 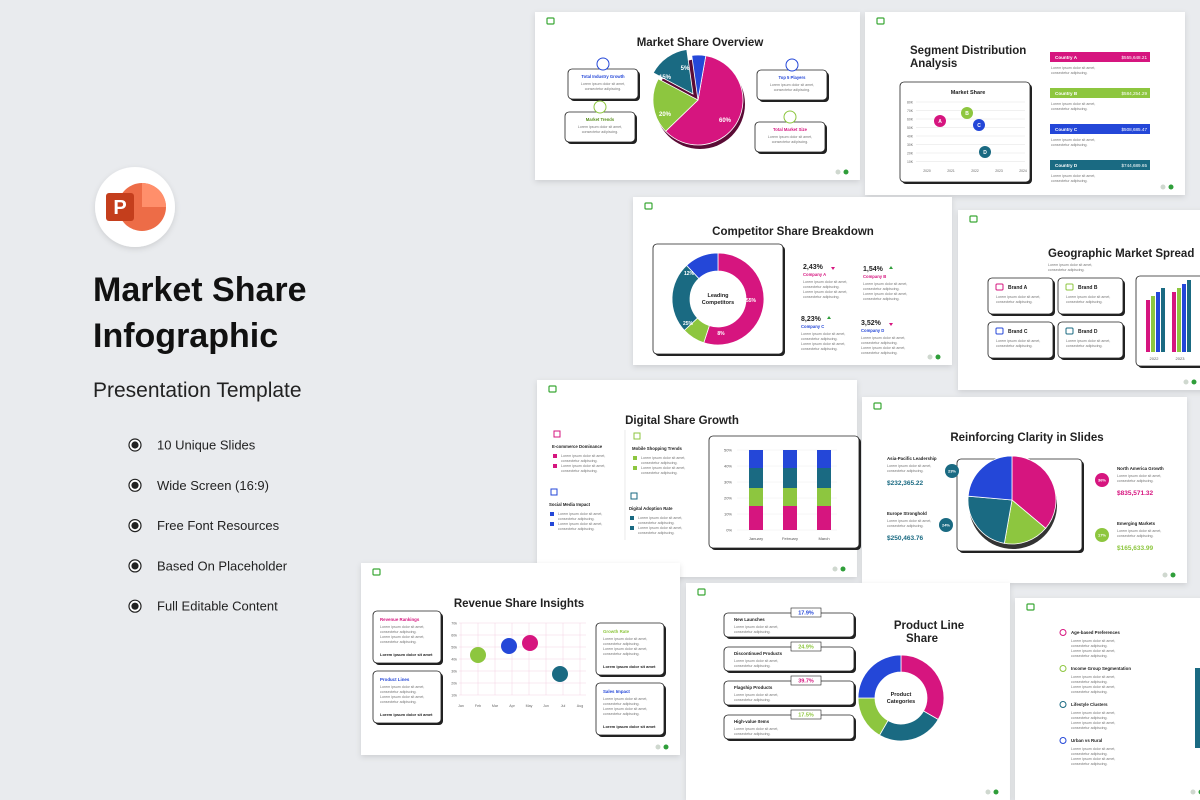 I want to click on label: $232,365.22, so click(x=905, y=483).